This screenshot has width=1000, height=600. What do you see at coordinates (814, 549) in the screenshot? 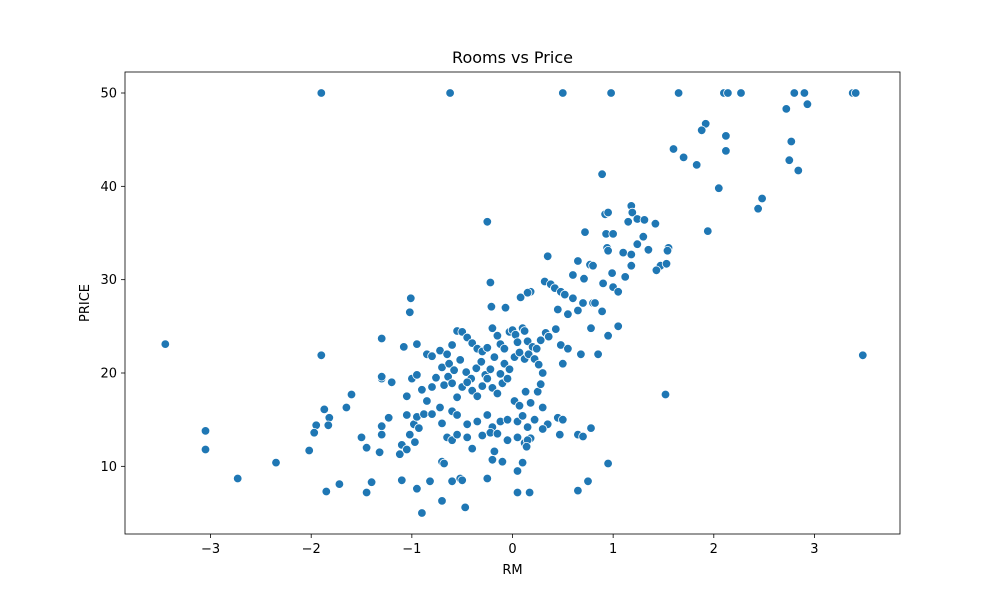
I see `x-tick-label: 3` at bounding box center [814, 549].